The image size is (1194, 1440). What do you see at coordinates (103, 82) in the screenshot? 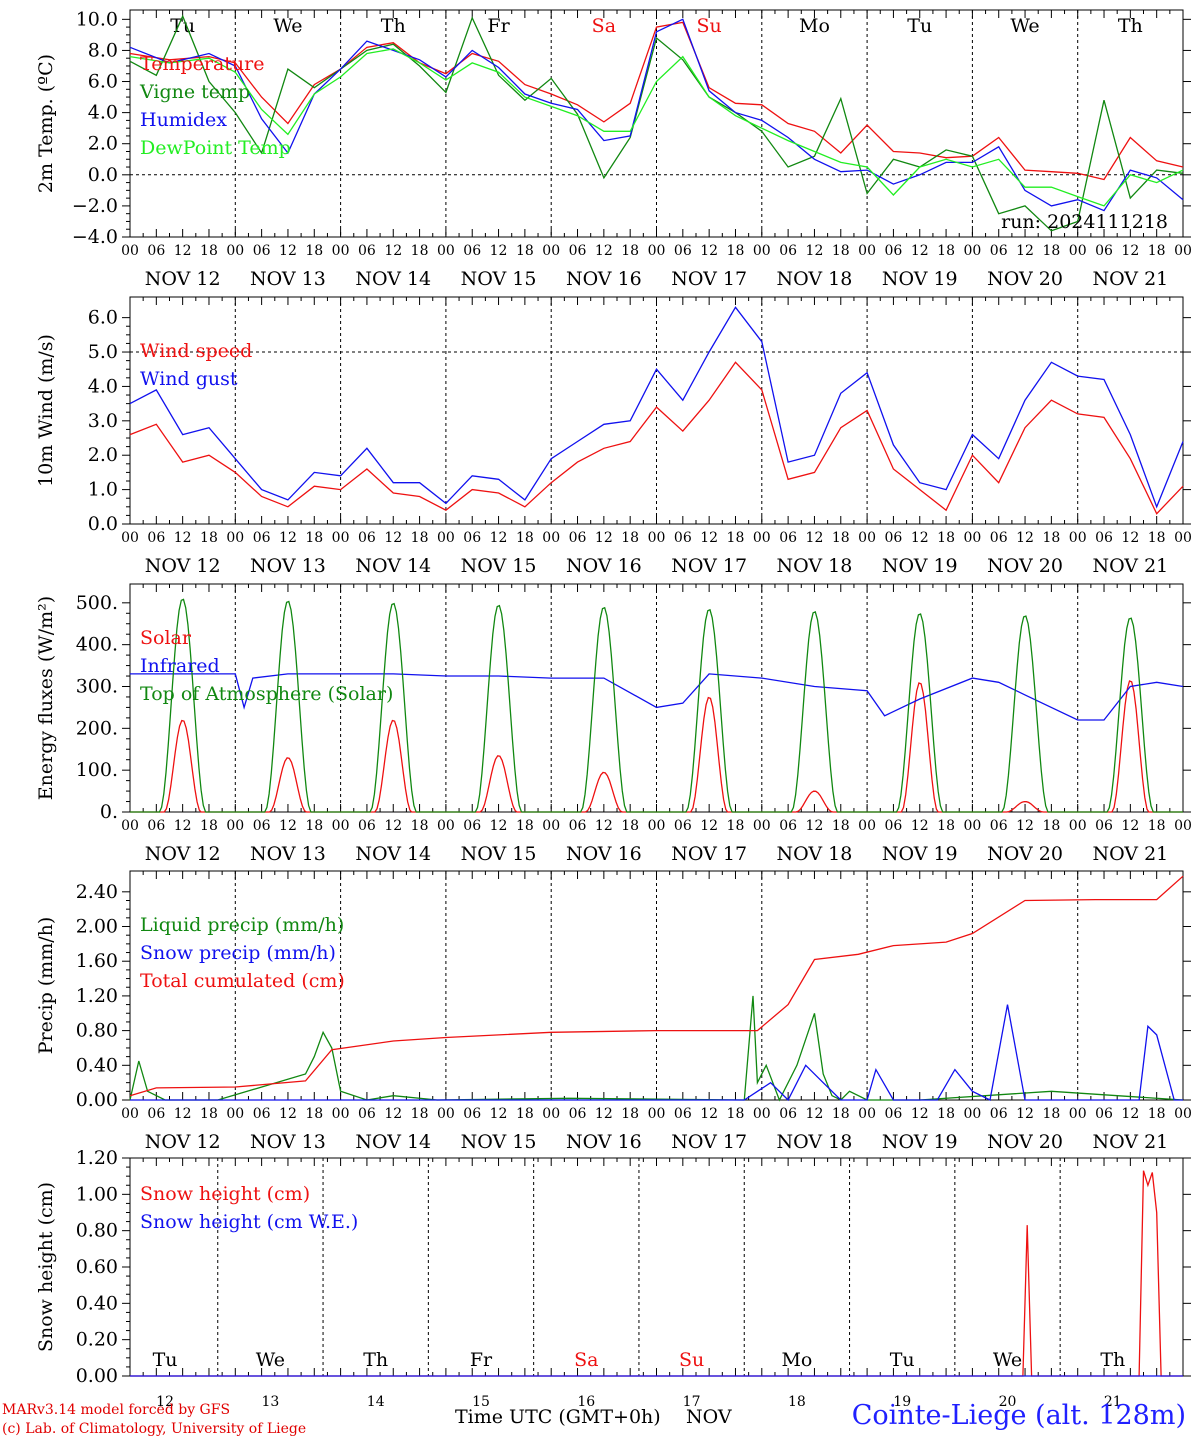
I see `y-tick-label: 6.0` at bounding box center [103, 82].